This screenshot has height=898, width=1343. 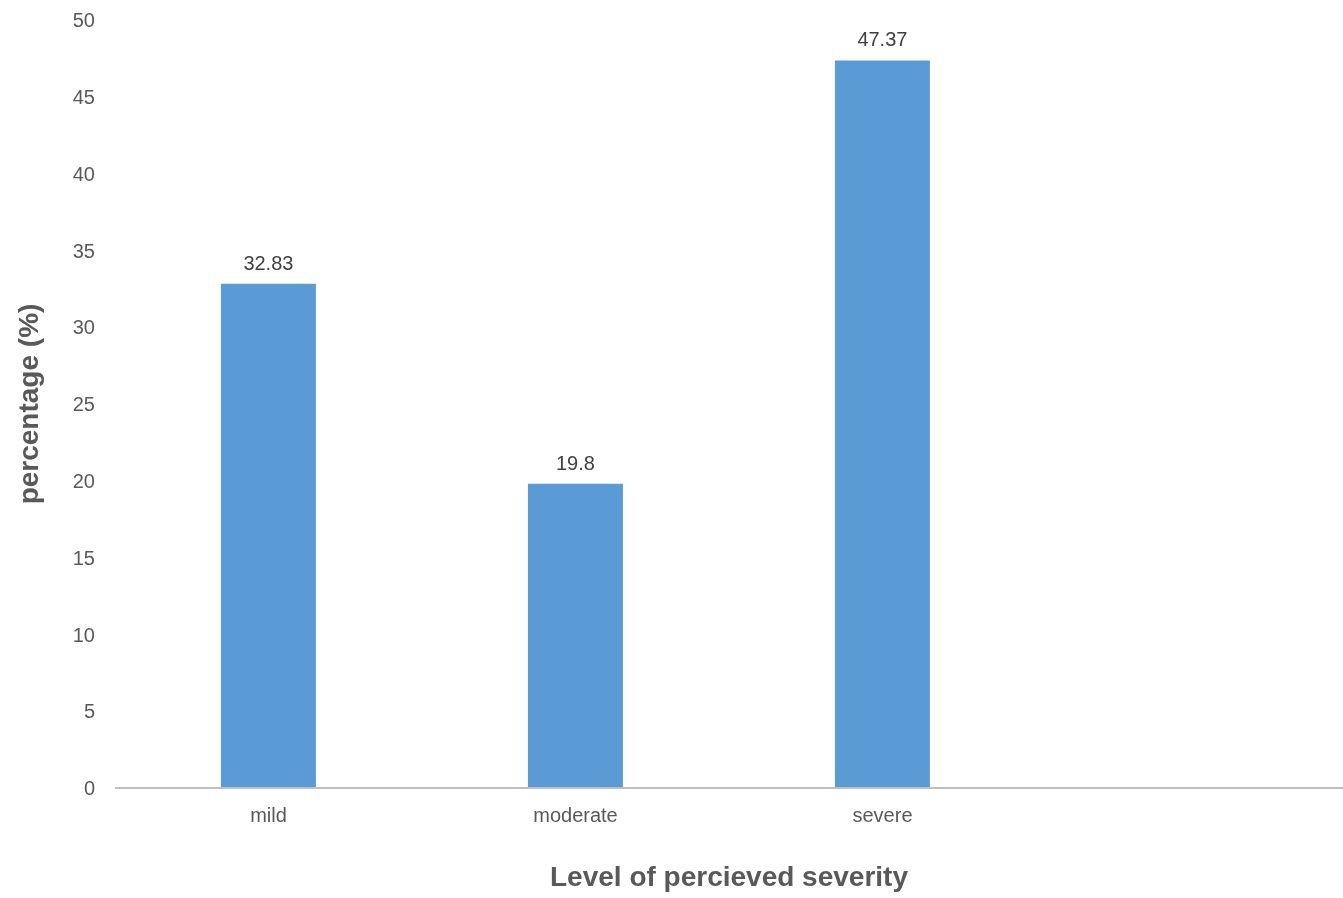 What do you see at coordinates (729, 876) in the screenshot?
I see `x-axis-title: Level of percieved severity` at bounding box center [729, 876].